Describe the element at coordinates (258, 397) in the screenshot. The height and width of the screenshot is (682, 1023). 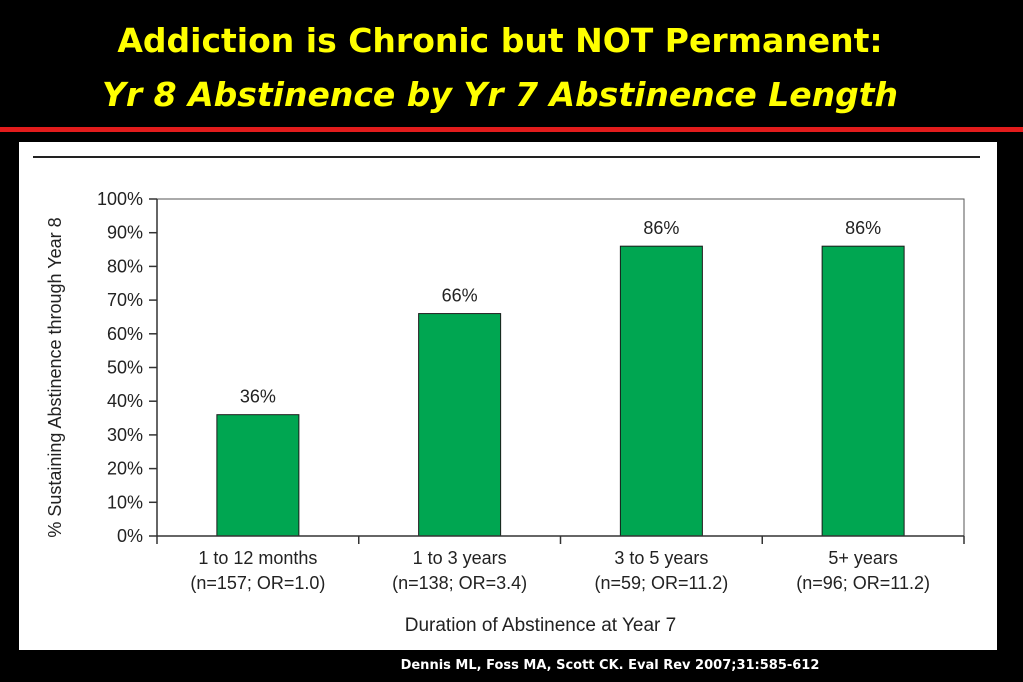
I see `data-label: 36%` at that location.